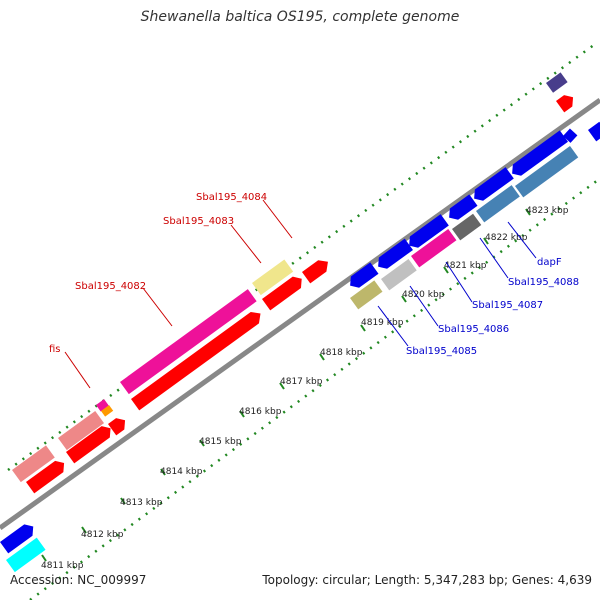  What do you see at coordinates (17, 539) in the screenshot?
I see `feature-blue-left` at bounding box center [17, 539].